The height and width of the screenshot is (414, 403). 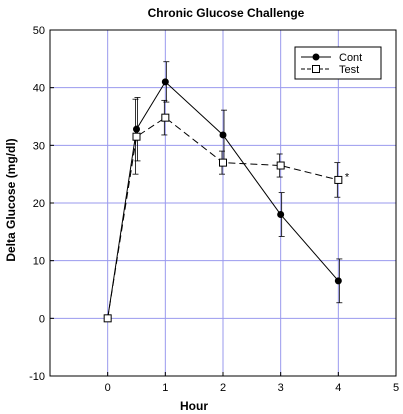 I want to click on legend-box, so click(x=338, y=63).